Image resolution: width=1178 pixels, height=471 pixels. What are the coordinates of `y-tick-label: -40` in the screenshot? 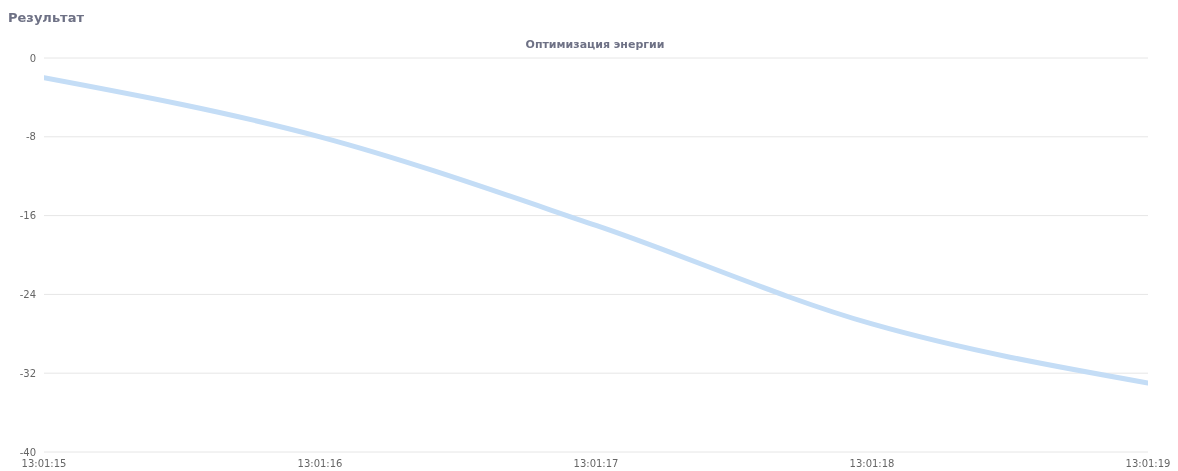 It's located at (27, 452).